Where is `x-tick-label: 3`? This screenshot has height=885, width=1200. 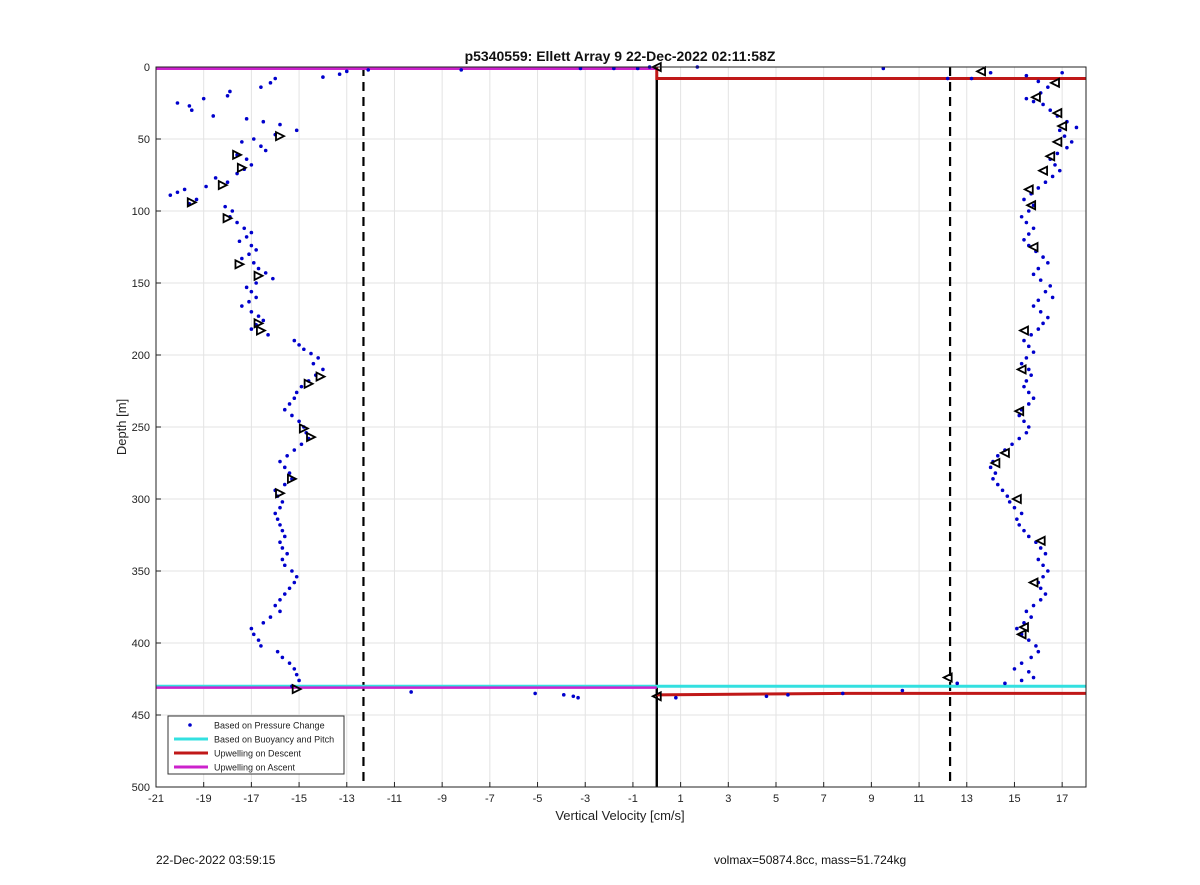 x-tick-label: 3 is located at coordinates (728, 799).